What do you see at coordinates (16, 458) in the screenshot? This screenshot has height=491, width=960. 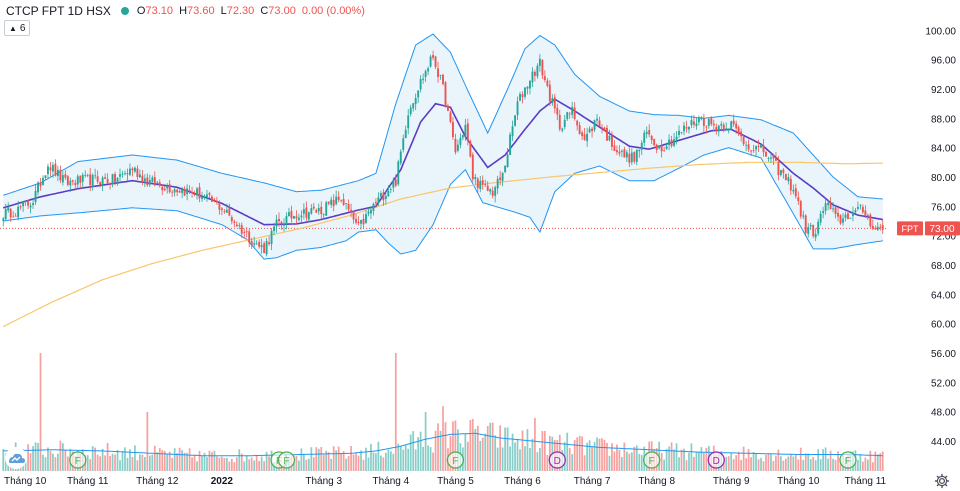 I see `tradingview-cloud-icon` at bounding box center [16, 458].